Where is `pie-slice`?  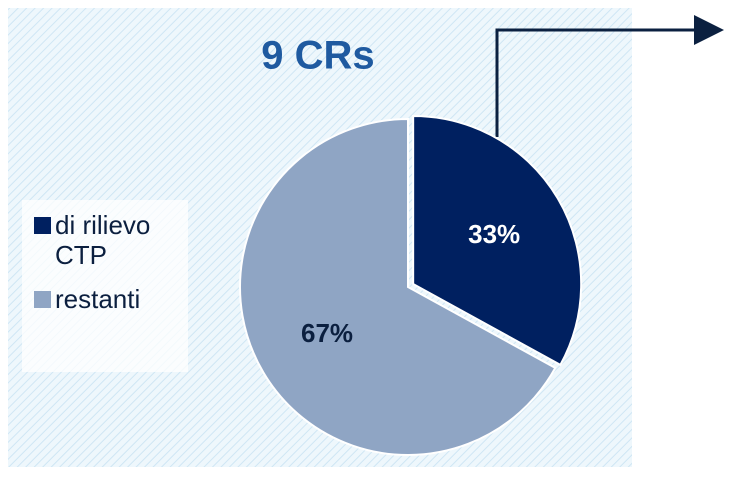
pie-slice is located at coordinates (497, 240).